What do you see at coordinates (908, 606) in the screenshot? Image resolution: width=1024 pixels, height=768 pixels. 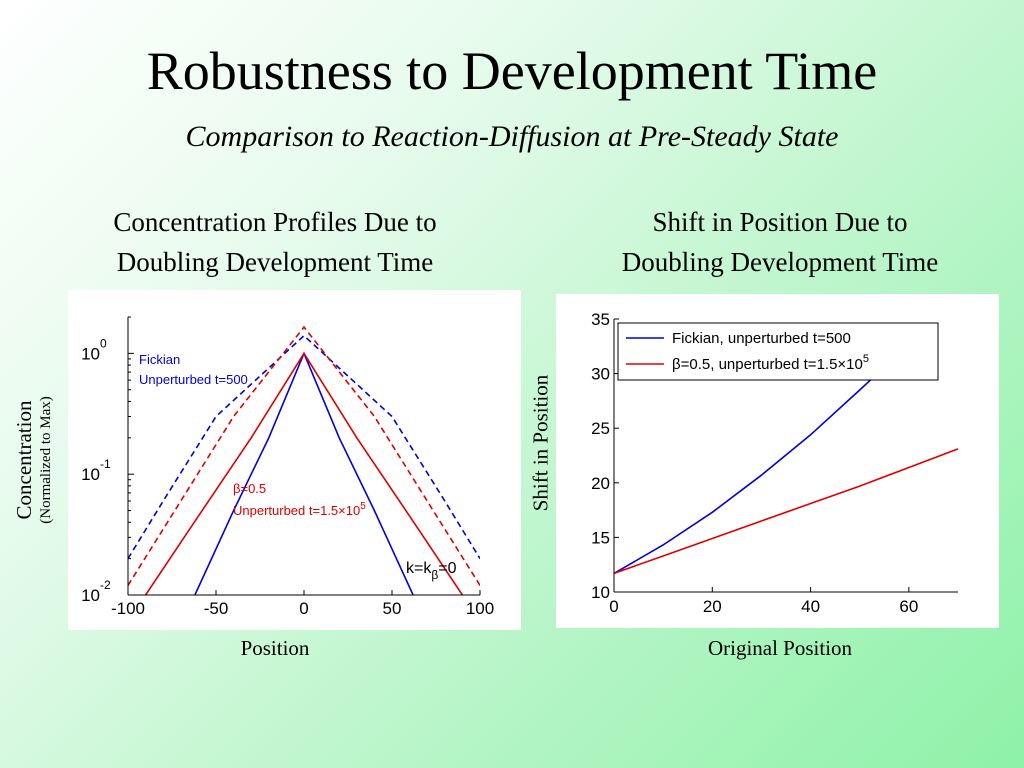 I see `right-x-tick-label: 60` at bounding box center [908, 606].